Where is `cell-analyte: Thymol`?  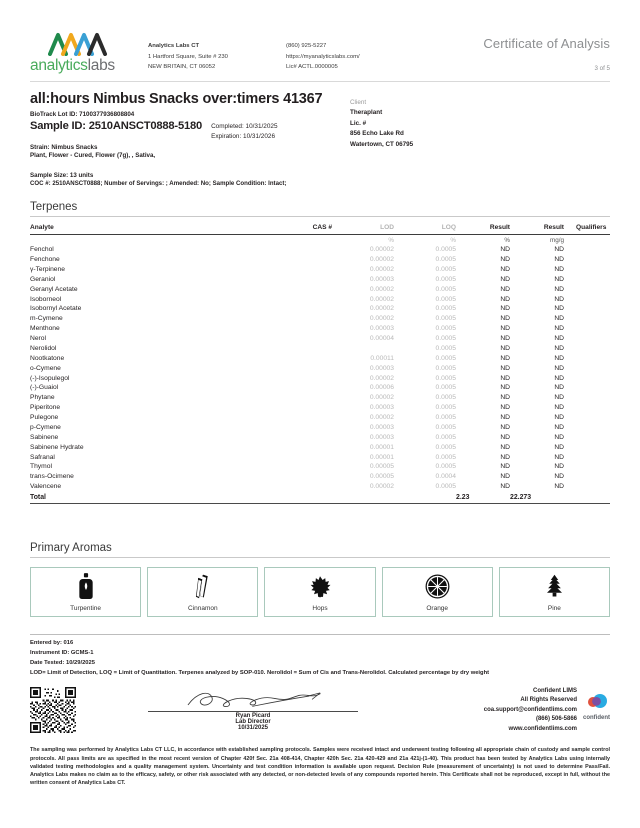 cell-analyte: Thymol is located at coordinates (41, 467).